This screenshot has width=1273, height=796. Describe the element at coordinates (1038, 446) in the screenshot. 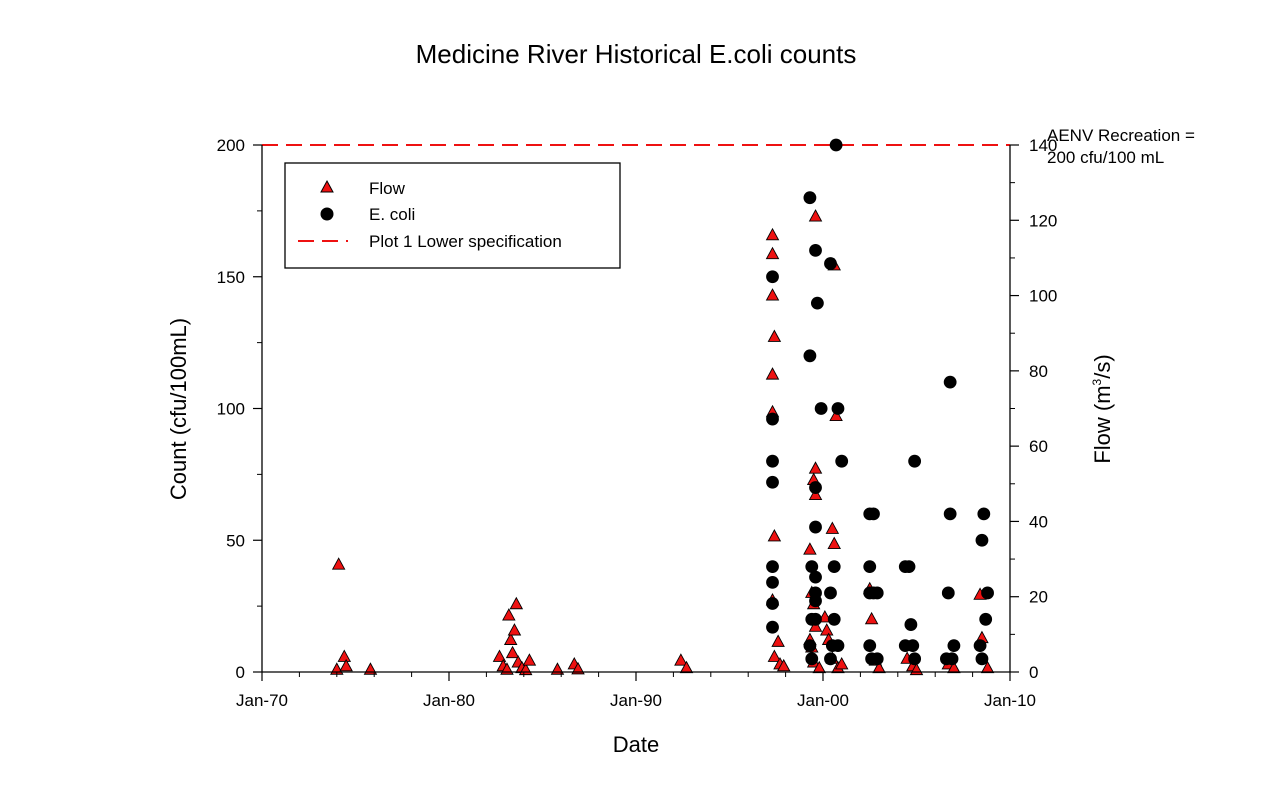

I see `y2-tick-label: 60` at that location.